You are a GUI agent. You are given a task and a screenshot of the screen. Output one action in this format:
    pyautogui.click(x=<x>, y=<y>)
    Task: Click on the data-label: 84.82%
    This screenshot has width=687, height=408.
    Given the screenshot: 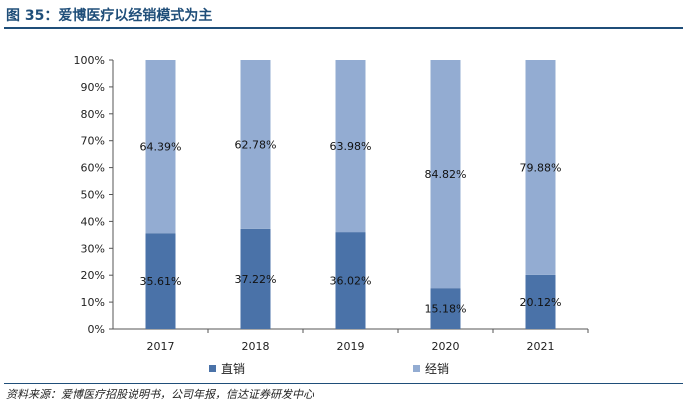 What is the action you would take?
    pyautogui.click(x=446, y=174)
    